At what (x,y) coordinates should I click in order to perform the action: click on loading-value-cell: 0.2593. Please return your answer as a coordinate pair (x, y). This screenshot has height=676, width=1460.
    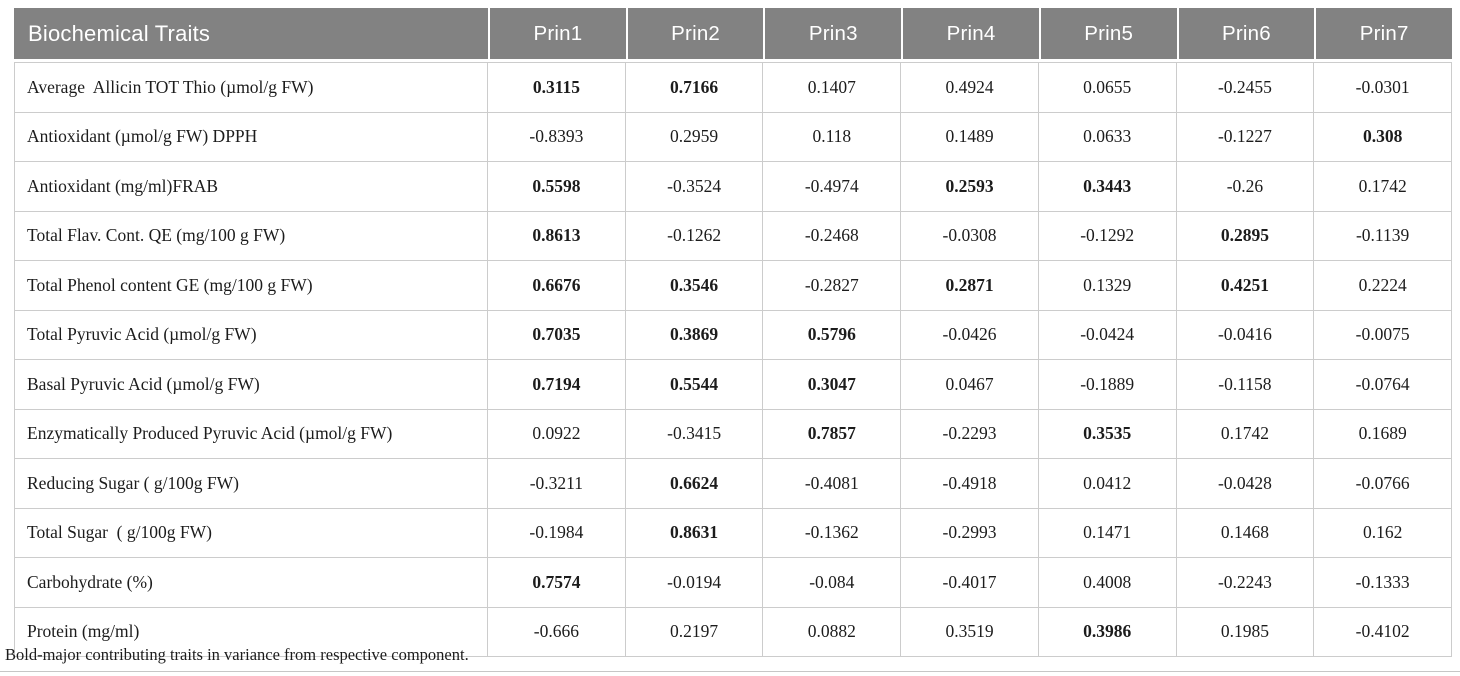
    Looking at the image, I should click on (970, 187).